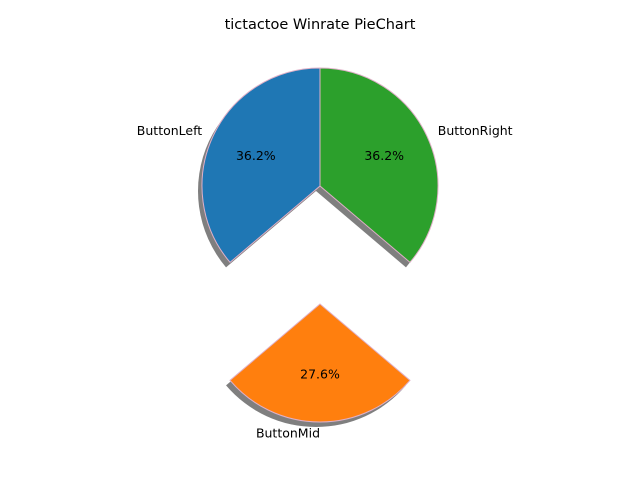  I want to click on slice-label-buttonright: ButtonRight, so click(475, 130).